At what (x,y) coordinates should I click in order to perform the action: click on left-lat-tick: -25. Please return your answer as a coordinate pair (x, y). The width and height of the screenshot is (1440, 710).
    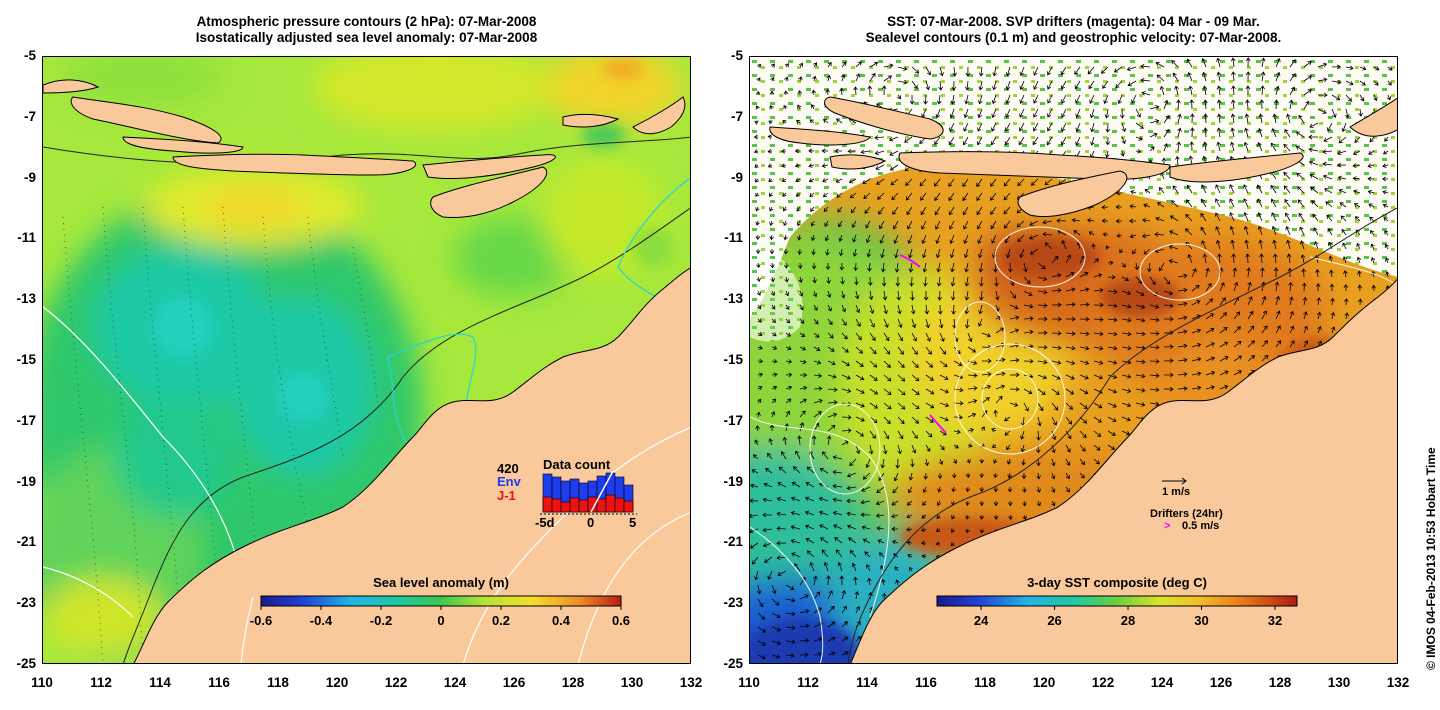
    Looking at the image, I should click on (26, 663).